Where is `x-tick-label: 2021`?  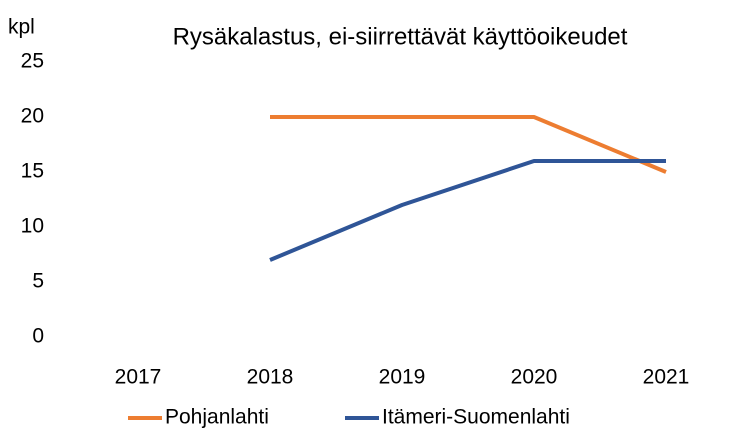
x-tick-label: 2021 is located at coordinates (666, 377).